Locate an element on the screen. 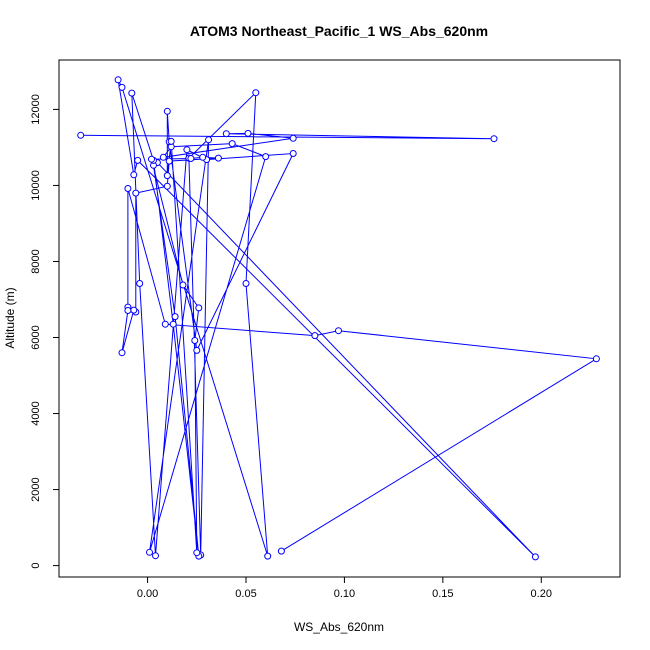  x-tick-label: 0.10 is located at coordinates (344, 594).